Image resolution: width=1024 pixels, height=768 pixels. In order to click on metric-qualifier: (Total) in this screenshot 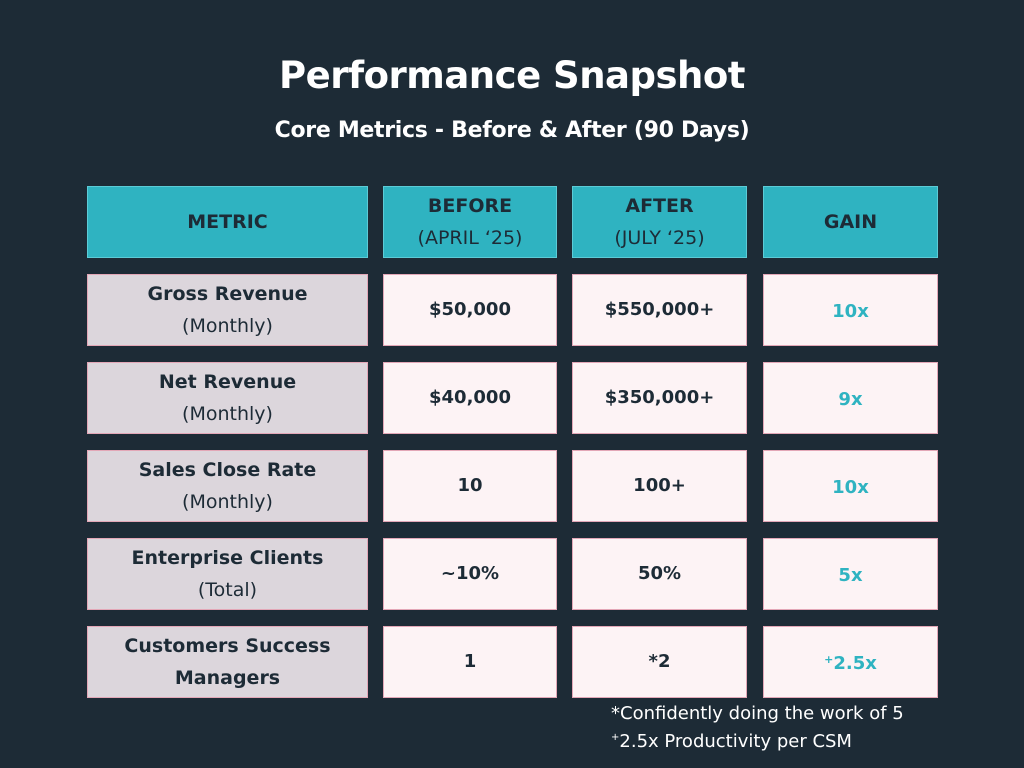, I will do `click(227, 590)`.